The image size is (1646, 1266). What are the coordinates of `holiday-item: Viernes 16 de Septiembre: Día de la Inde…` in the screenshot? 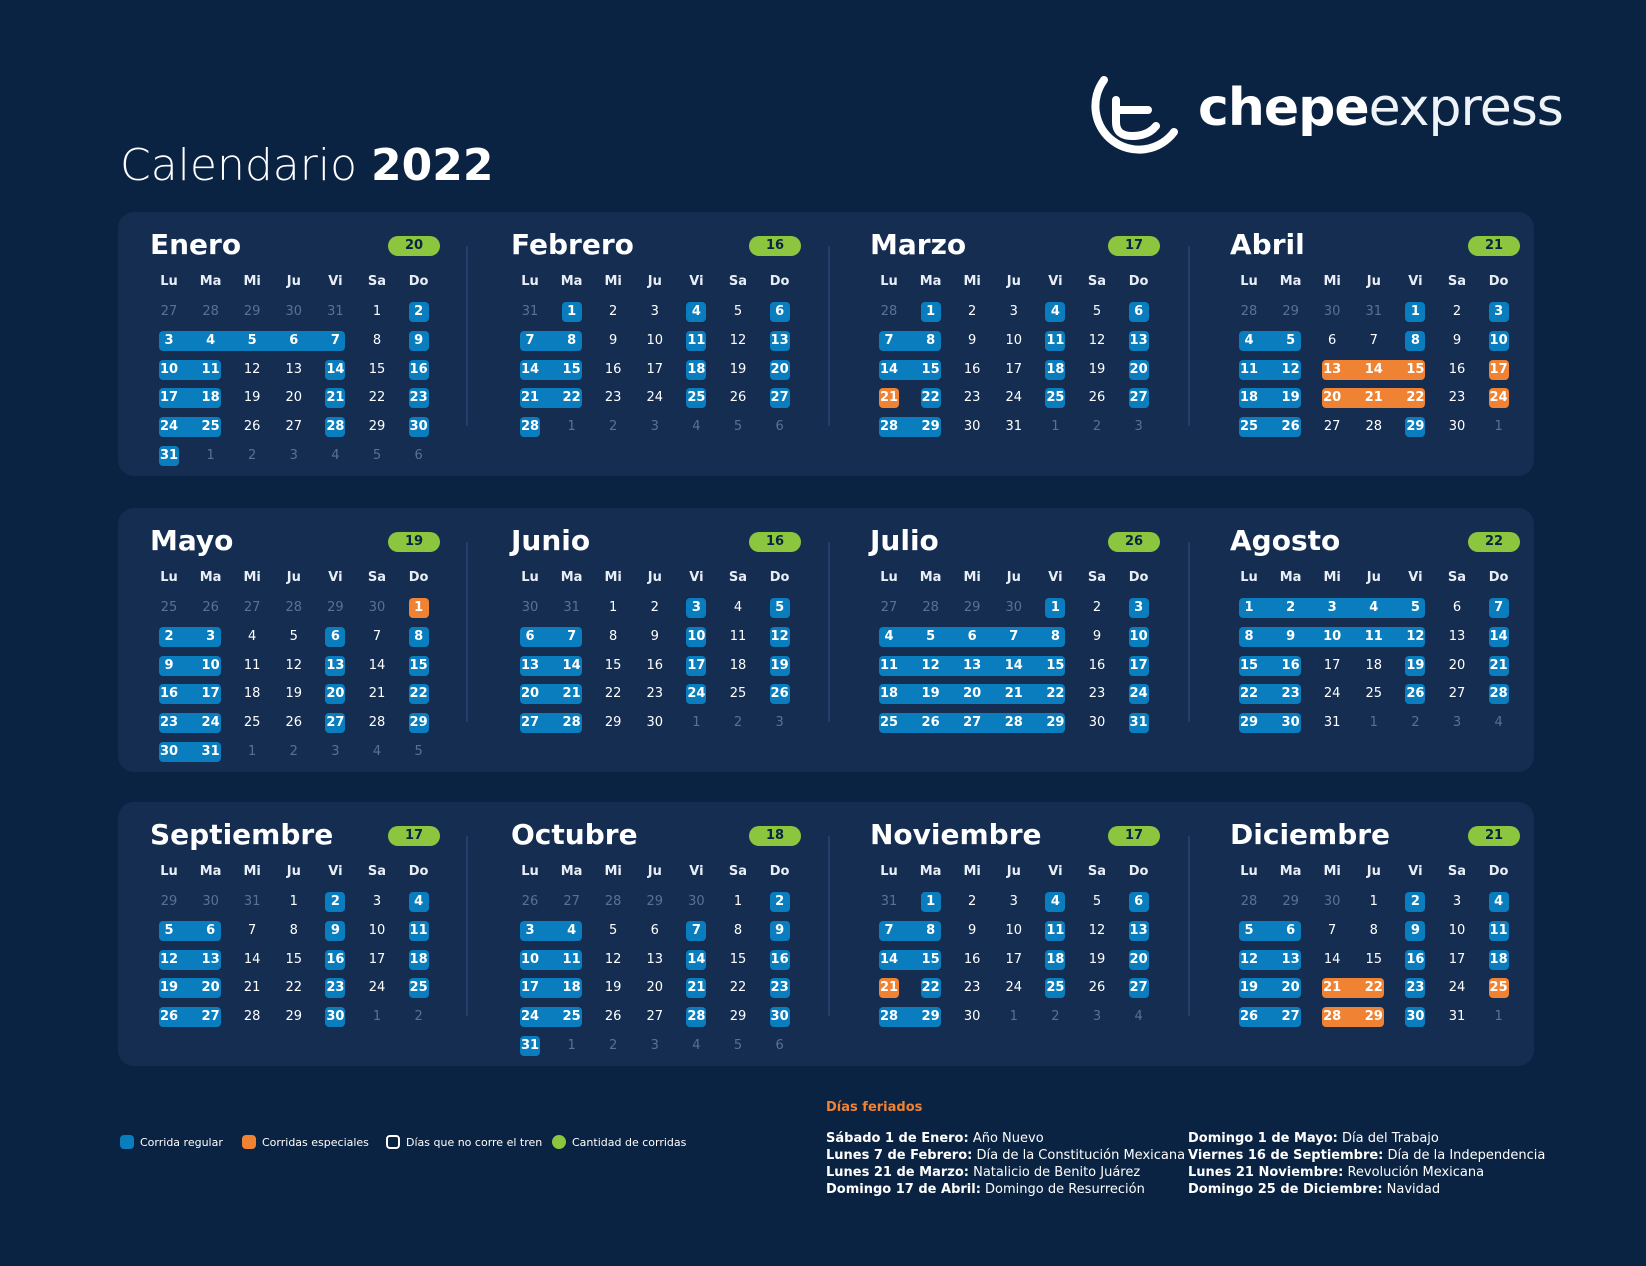 It's located at (1368, 1155).